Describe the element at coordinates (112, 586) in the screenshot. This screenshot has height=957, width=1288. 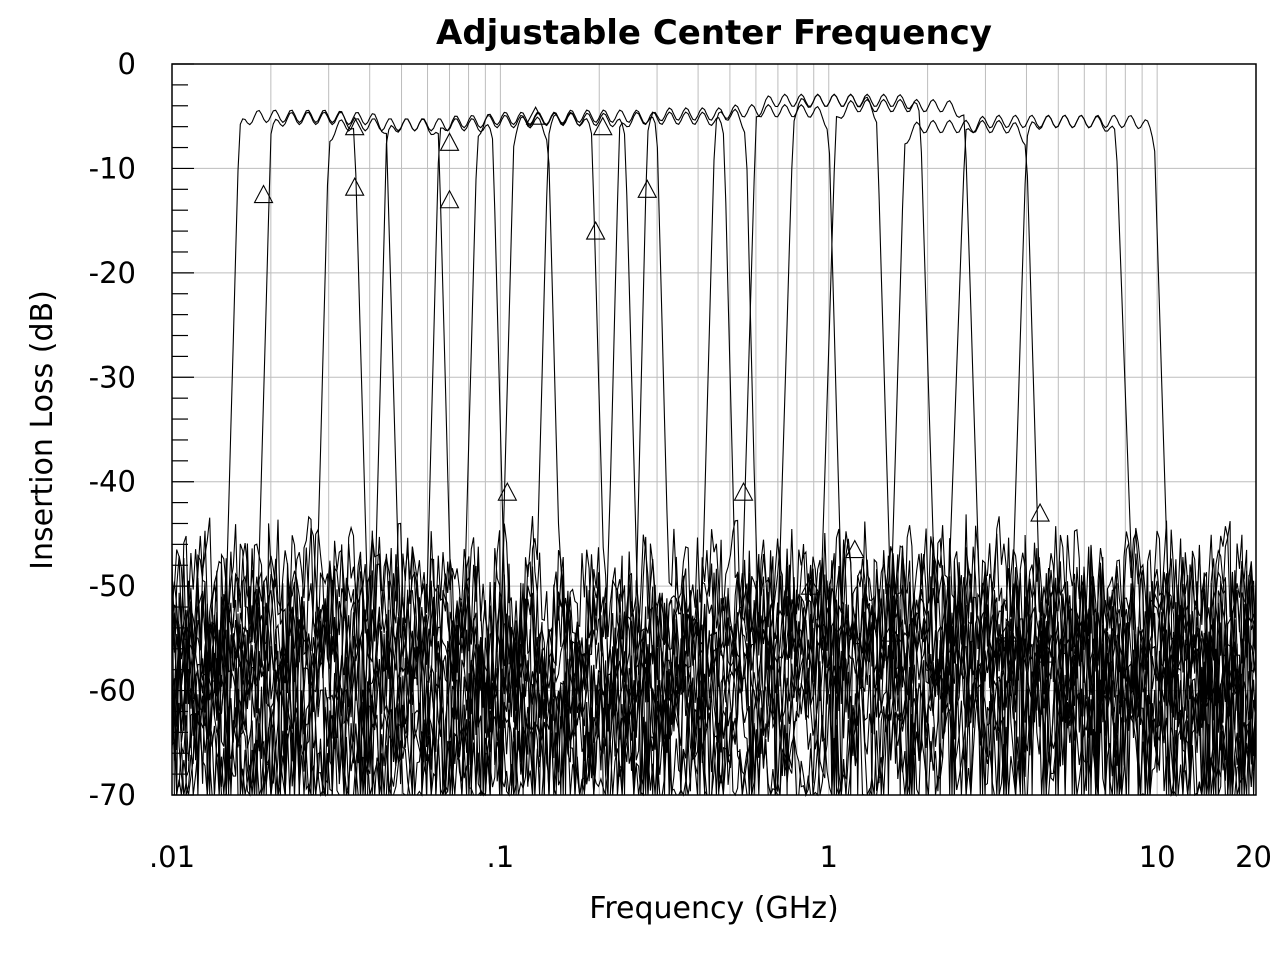
I see `y-tick-label: -50` at that location.